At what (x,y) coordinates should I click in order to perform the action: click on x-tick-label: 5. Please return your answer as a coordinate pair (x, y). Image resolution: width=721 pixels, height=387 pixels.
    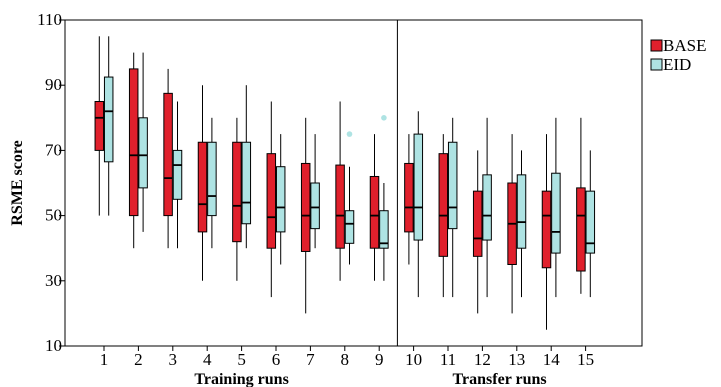
    Looking at the image, I should click on (241, 359).